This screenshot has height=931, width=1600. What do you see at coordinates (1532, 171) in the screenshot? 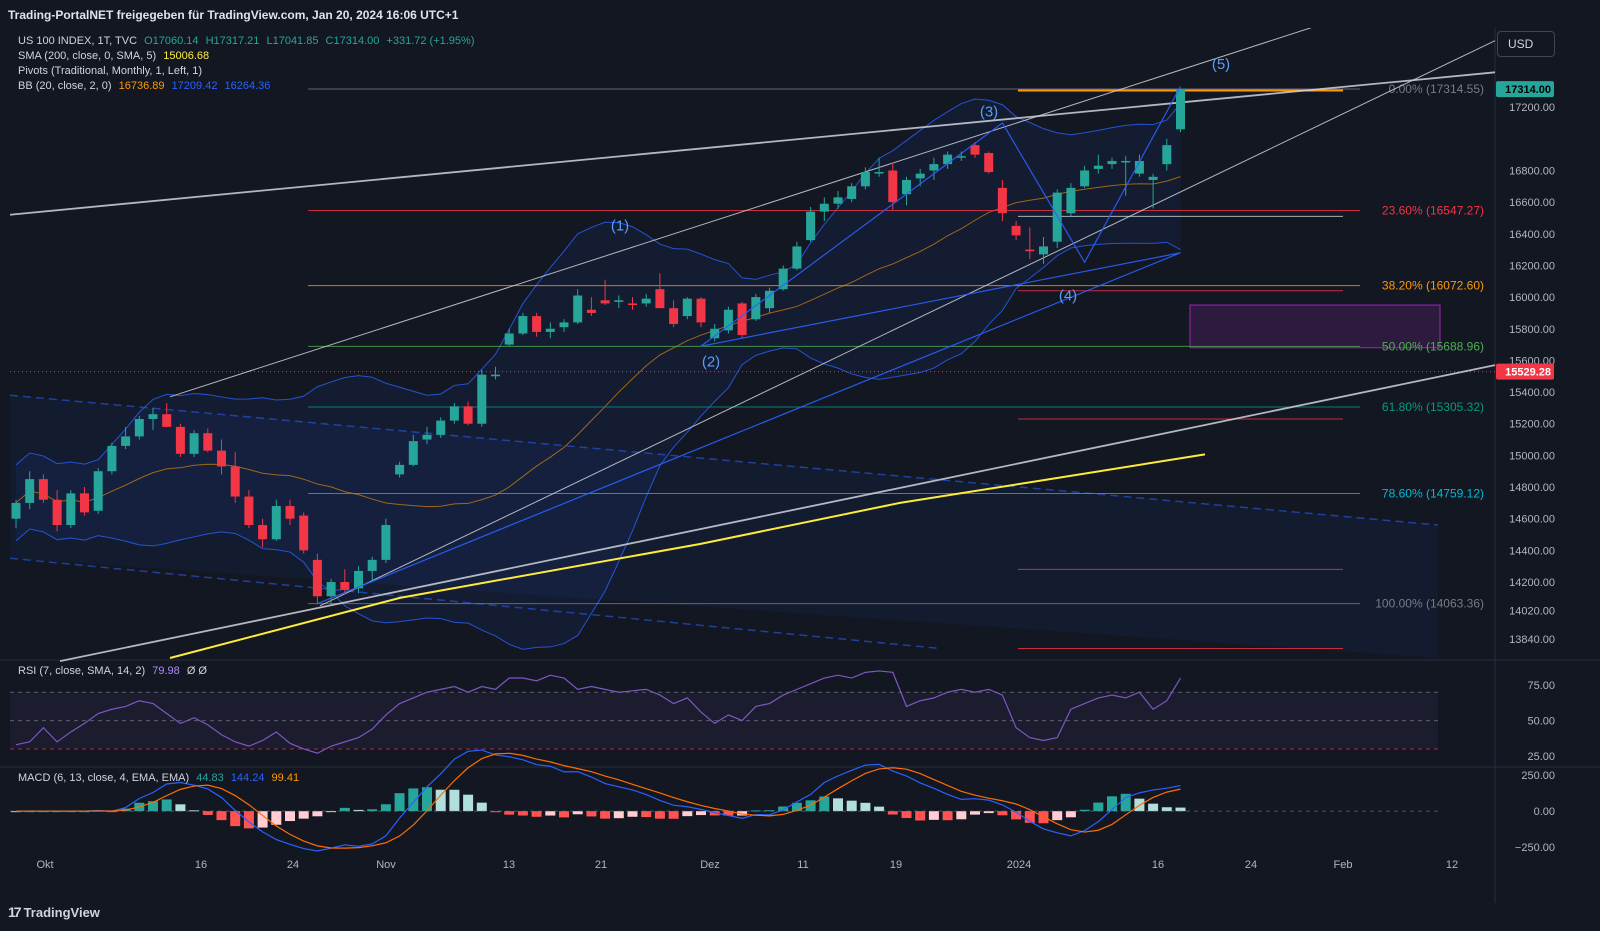
I see `price-tick: 16800.00` at bounding box center [1532, 171].